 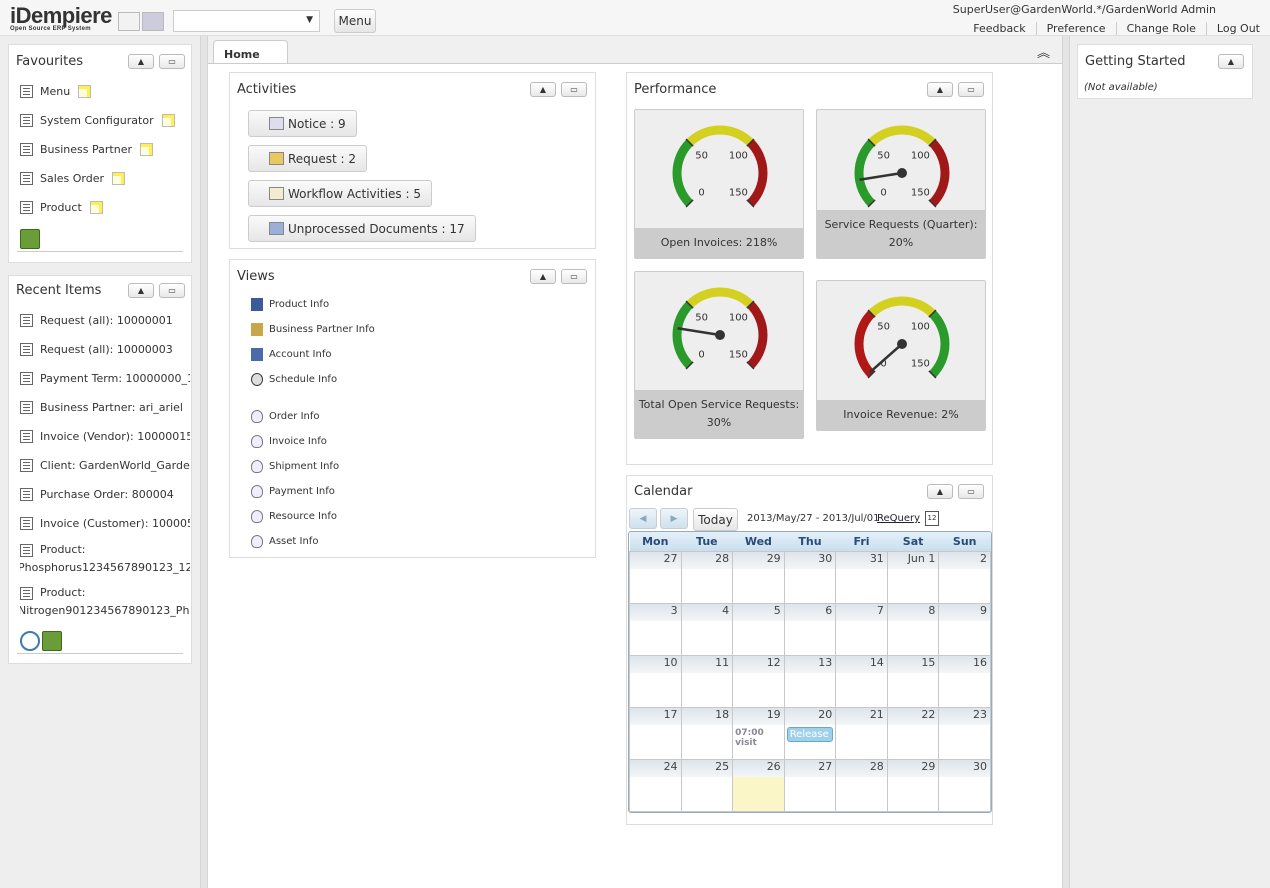 What do you see at coordinates (105, 407) in the screenshot?
I see `recent-item: Business Partner: ari_ariel` at bounding box center [105, 407].